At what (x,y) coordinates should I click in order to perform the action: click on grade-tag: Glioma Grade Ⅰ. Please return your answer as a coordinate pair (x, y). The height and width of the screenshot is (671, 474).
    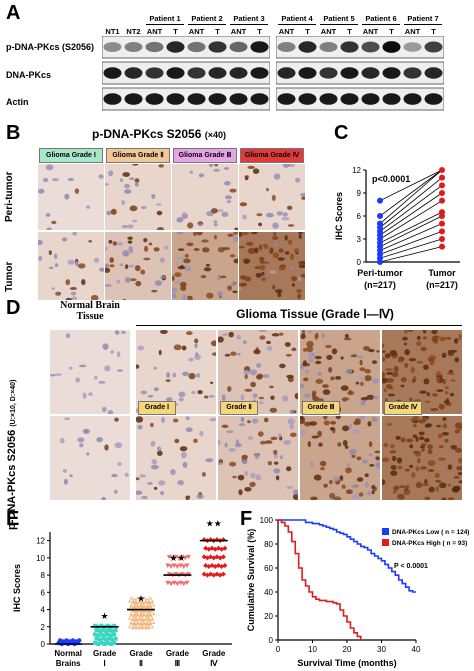
    Looking at the image, I should click on (71, 155).